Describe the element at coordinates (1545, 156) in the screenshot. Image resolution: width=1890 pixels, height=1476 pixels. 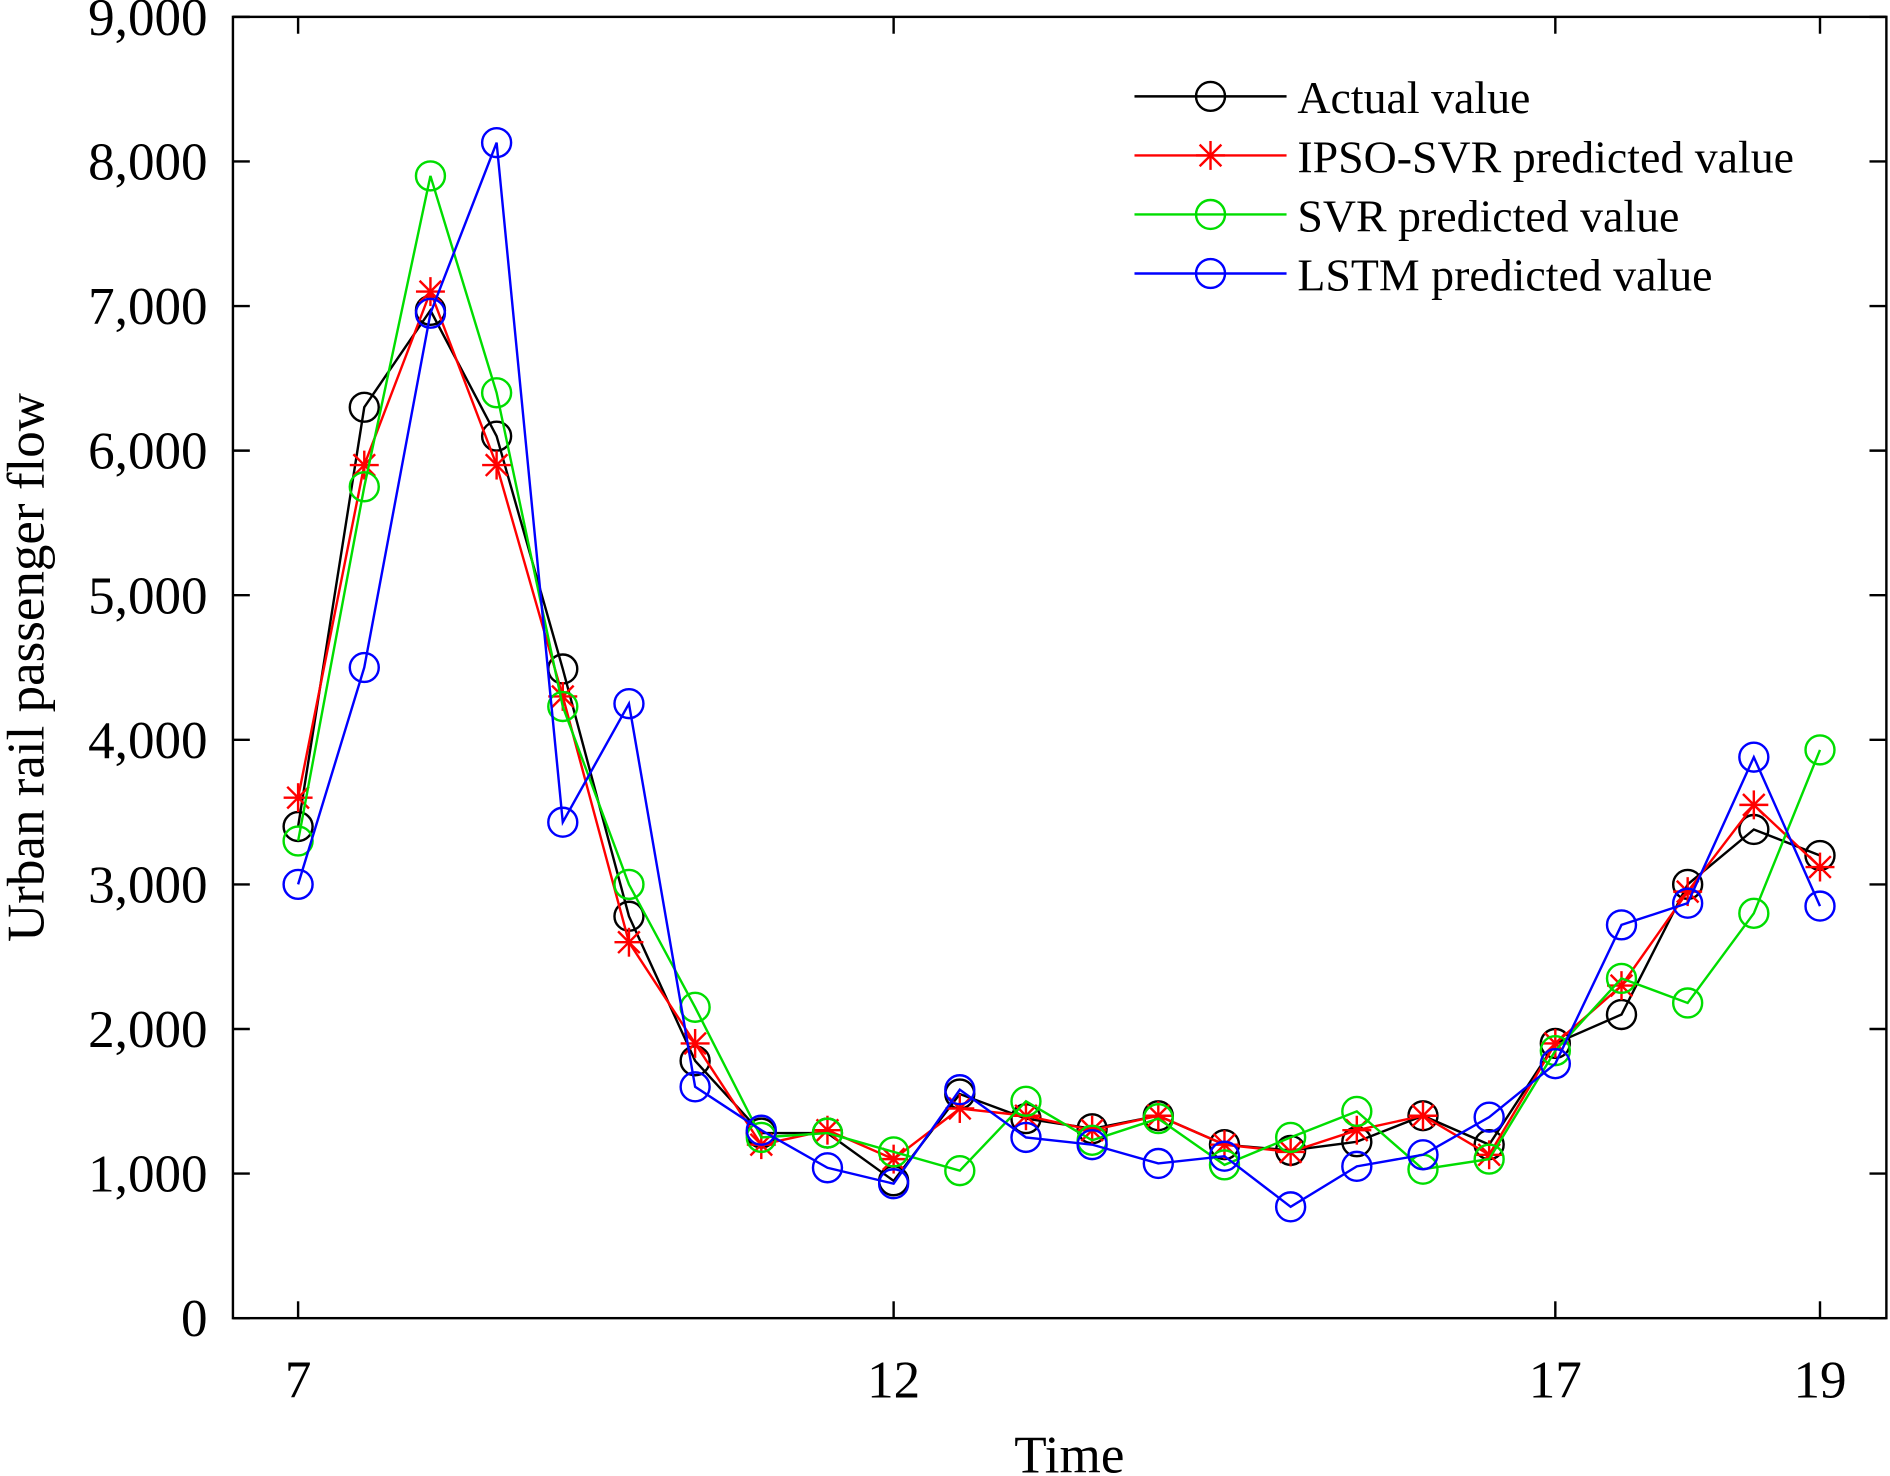
I see `legend-label: IPSO-SVR predicted value` at that location.